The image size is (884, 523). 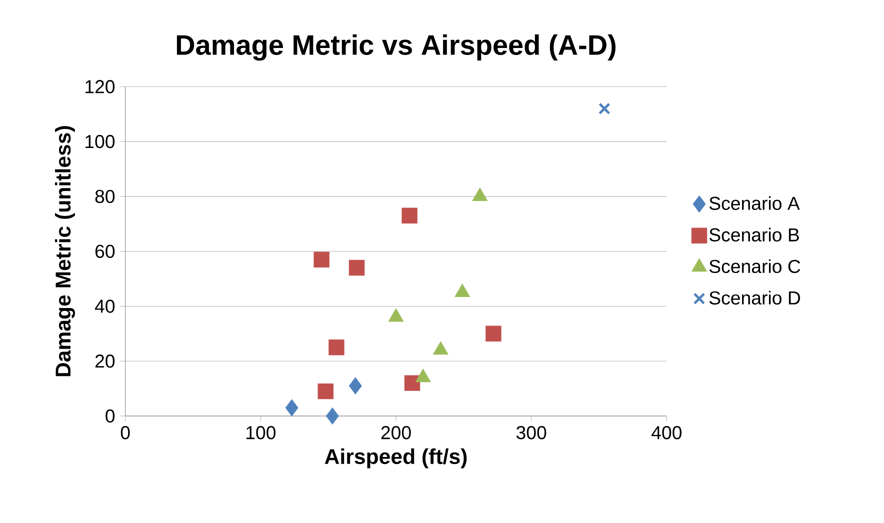 I want to click on y-tick-label: 120, so click(x=100, y=87).